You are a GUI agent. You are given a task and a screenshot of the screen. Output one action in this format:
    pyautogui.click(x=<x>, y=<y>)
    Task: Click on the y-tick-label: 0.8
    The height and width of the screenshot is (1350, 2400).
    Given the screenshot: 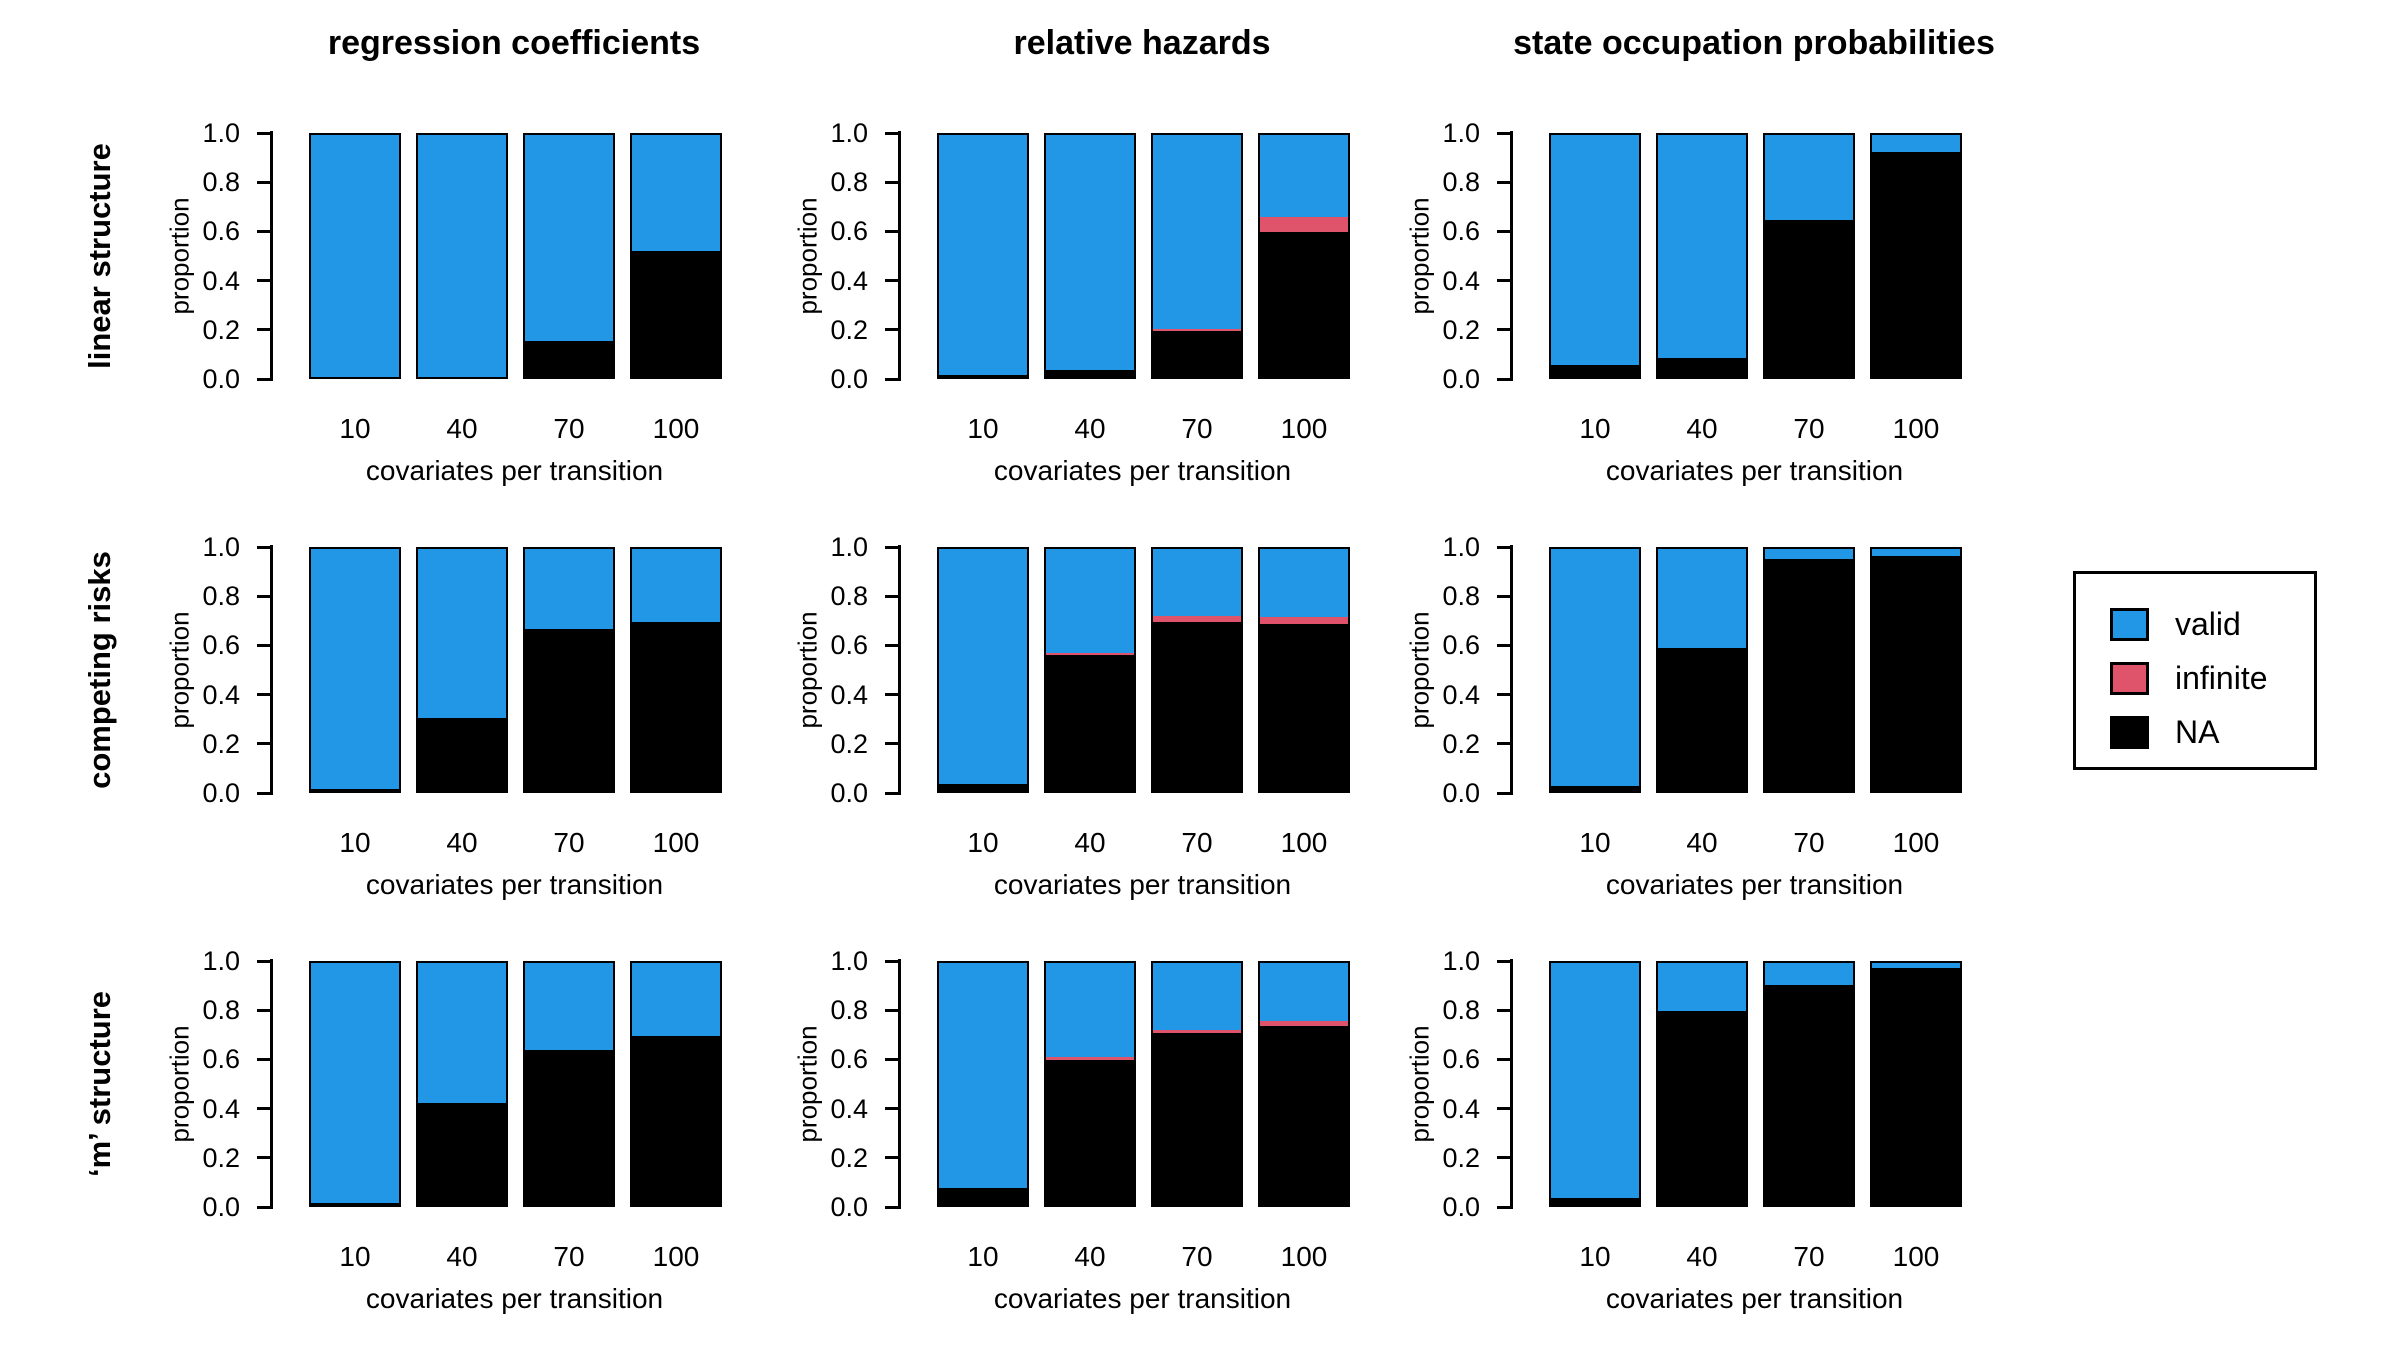 What is the action you would take?
    pyautogui.click(x=221, y=1010)
    